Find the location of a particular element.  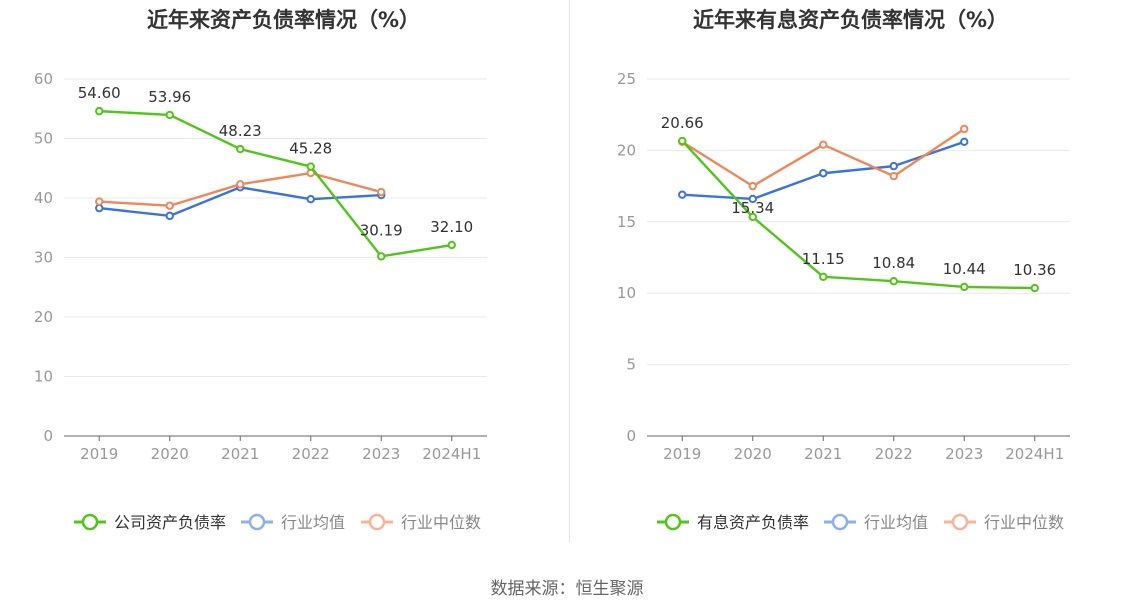

data-label: 45.28 is located at coordinates (310, 149).